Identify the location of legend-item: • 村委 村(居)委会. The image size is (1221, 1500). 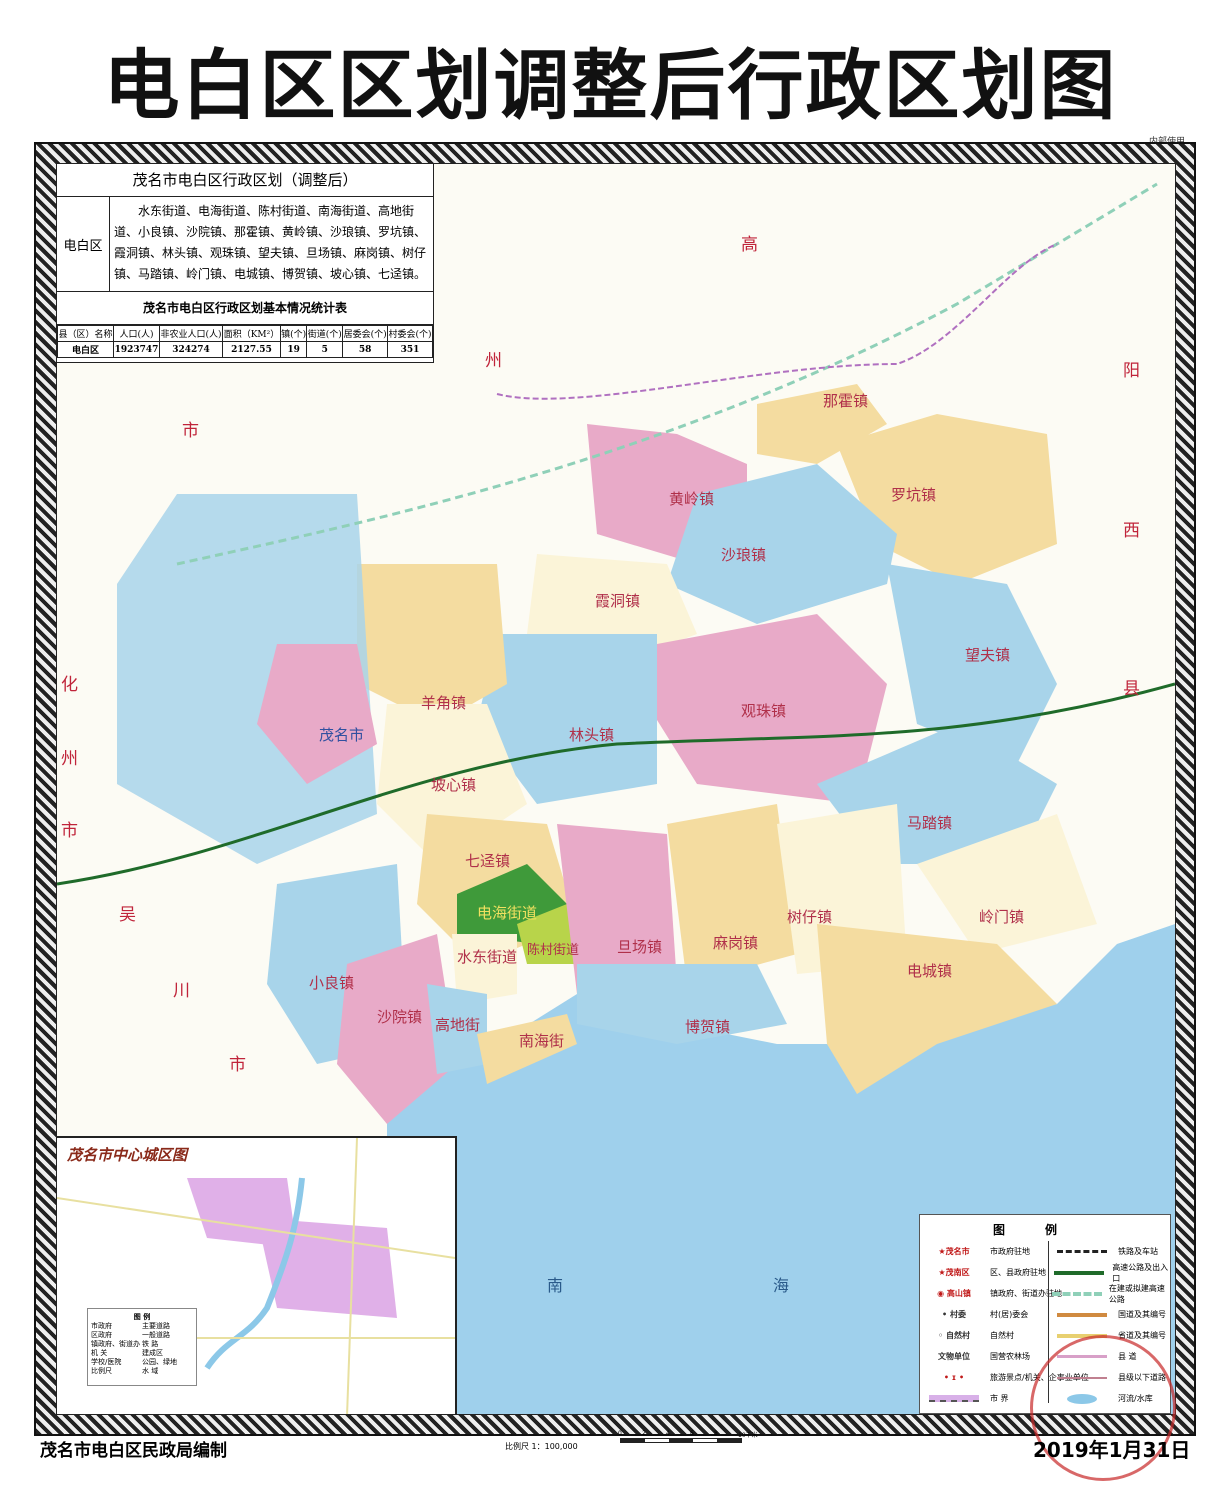
(985, 1314).